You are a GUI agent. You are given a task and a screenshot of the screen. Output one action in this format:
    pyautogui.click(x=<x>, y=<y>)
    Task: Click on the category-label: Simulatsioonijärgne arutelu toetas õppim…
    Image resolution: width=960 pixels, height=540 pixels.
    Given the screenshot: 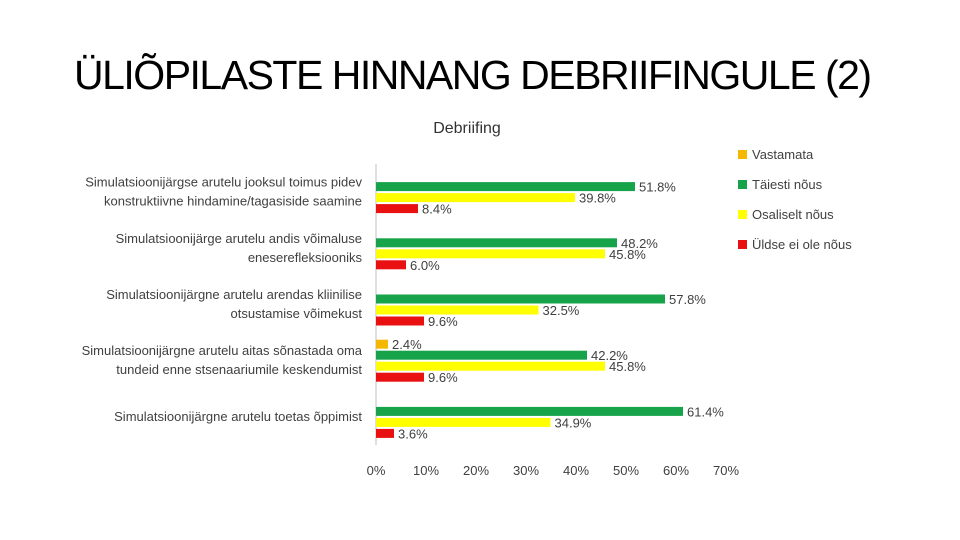 What is the action you would take?
    pyautogui.click(x=238, y=416)
    